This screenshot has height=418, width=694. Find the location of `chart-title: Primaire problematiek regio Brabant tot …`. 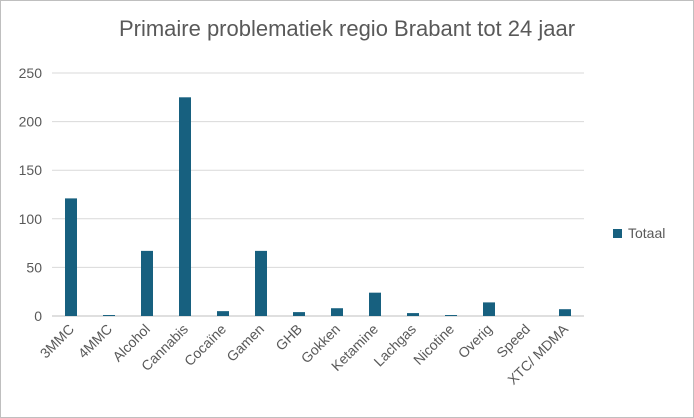

chart-title: Primaire problematiek regio Brabant tot … is located at coordinates (347, 28).